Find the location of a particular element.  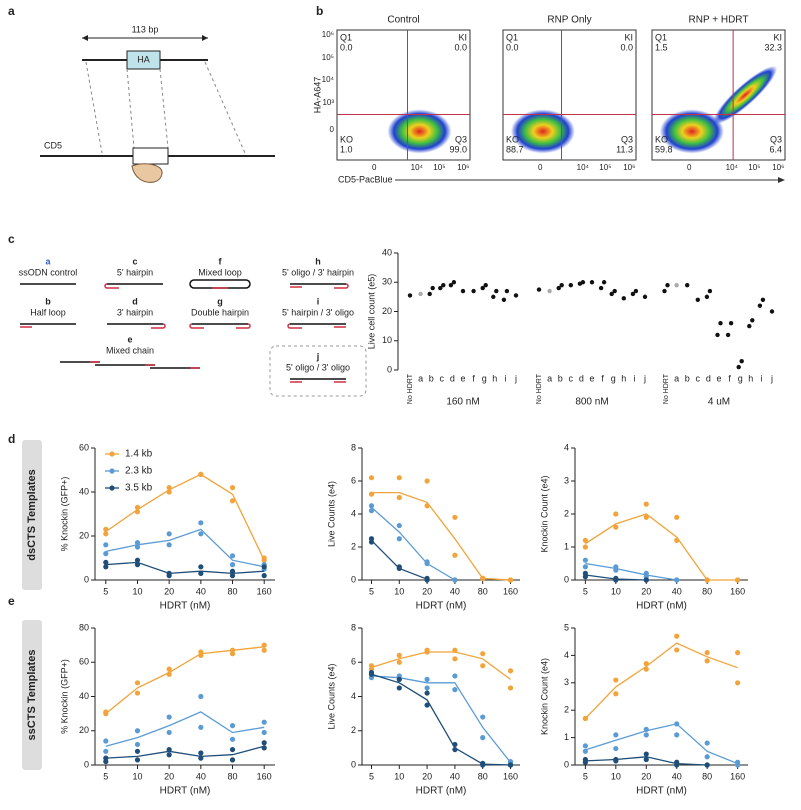

y-tick-label: 30 is located at coordinates (387, 282).